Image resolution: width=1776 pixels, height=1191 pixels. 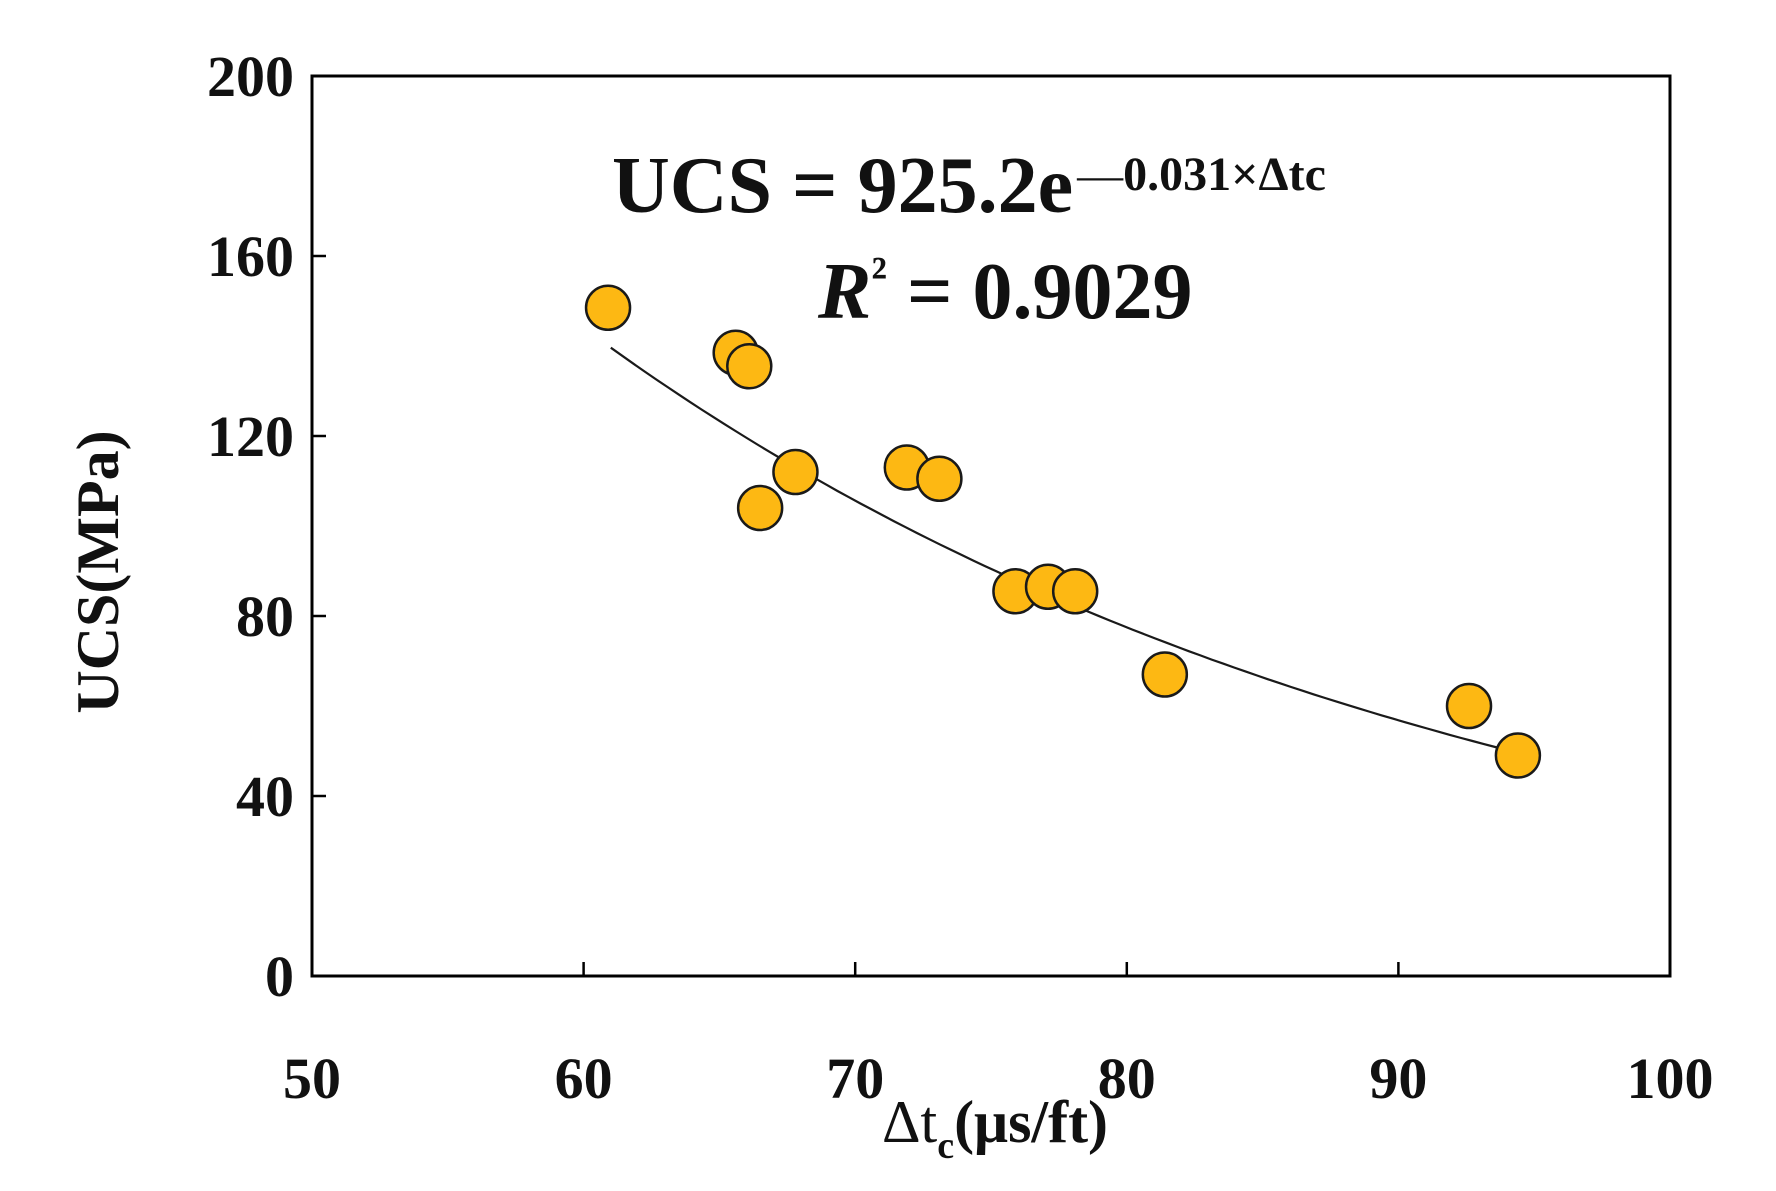 What do you see at coordinates (1127, 1078) in the screenshot?
I see `x-tick-label: 80` at bounding box center [1127, 1078].